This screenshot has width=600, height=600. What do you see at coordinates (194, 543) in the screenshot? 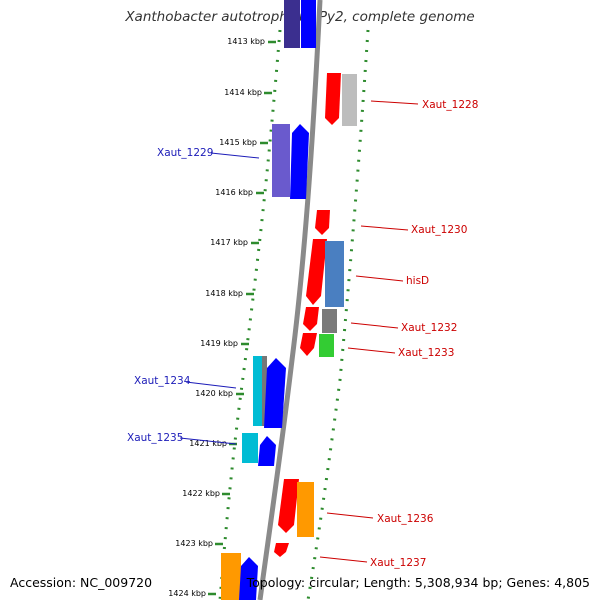
I see `kbp-tick-label: 1423 kbp` at bounding box center [194, 543].